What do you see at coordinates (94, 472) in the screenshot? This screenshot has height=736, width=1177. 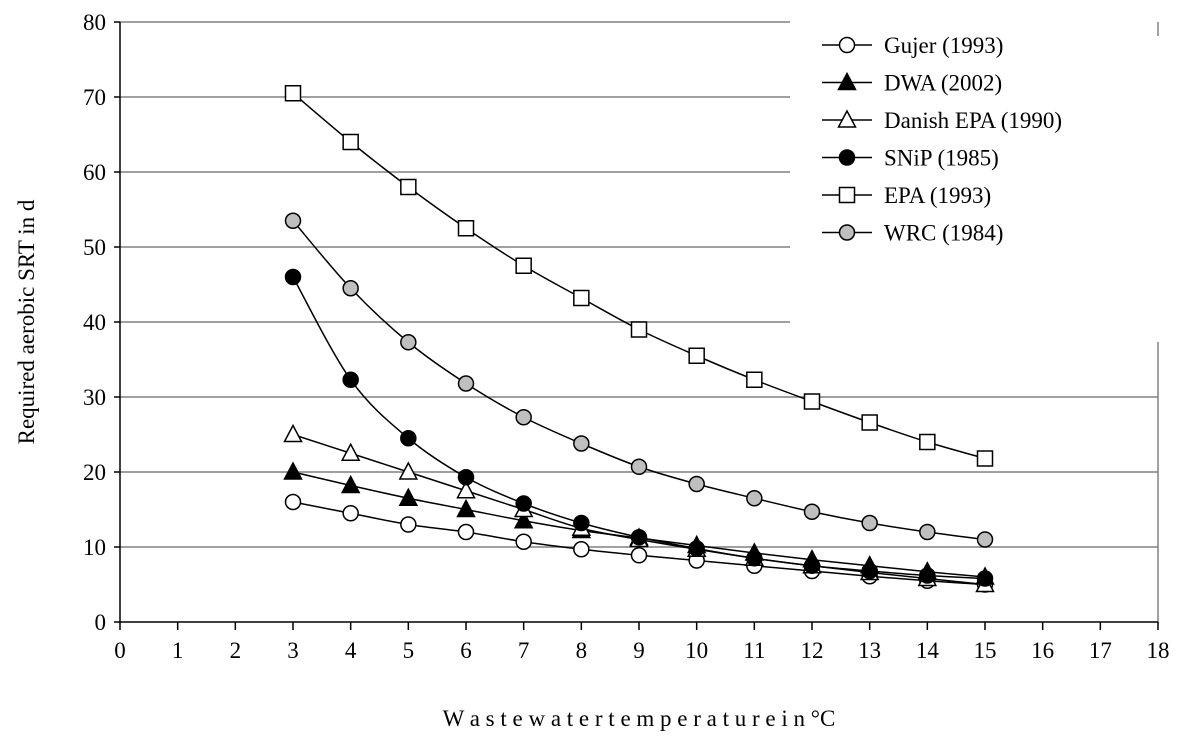 I see `y-tick-label: 20` at bounding box center [94, 472].